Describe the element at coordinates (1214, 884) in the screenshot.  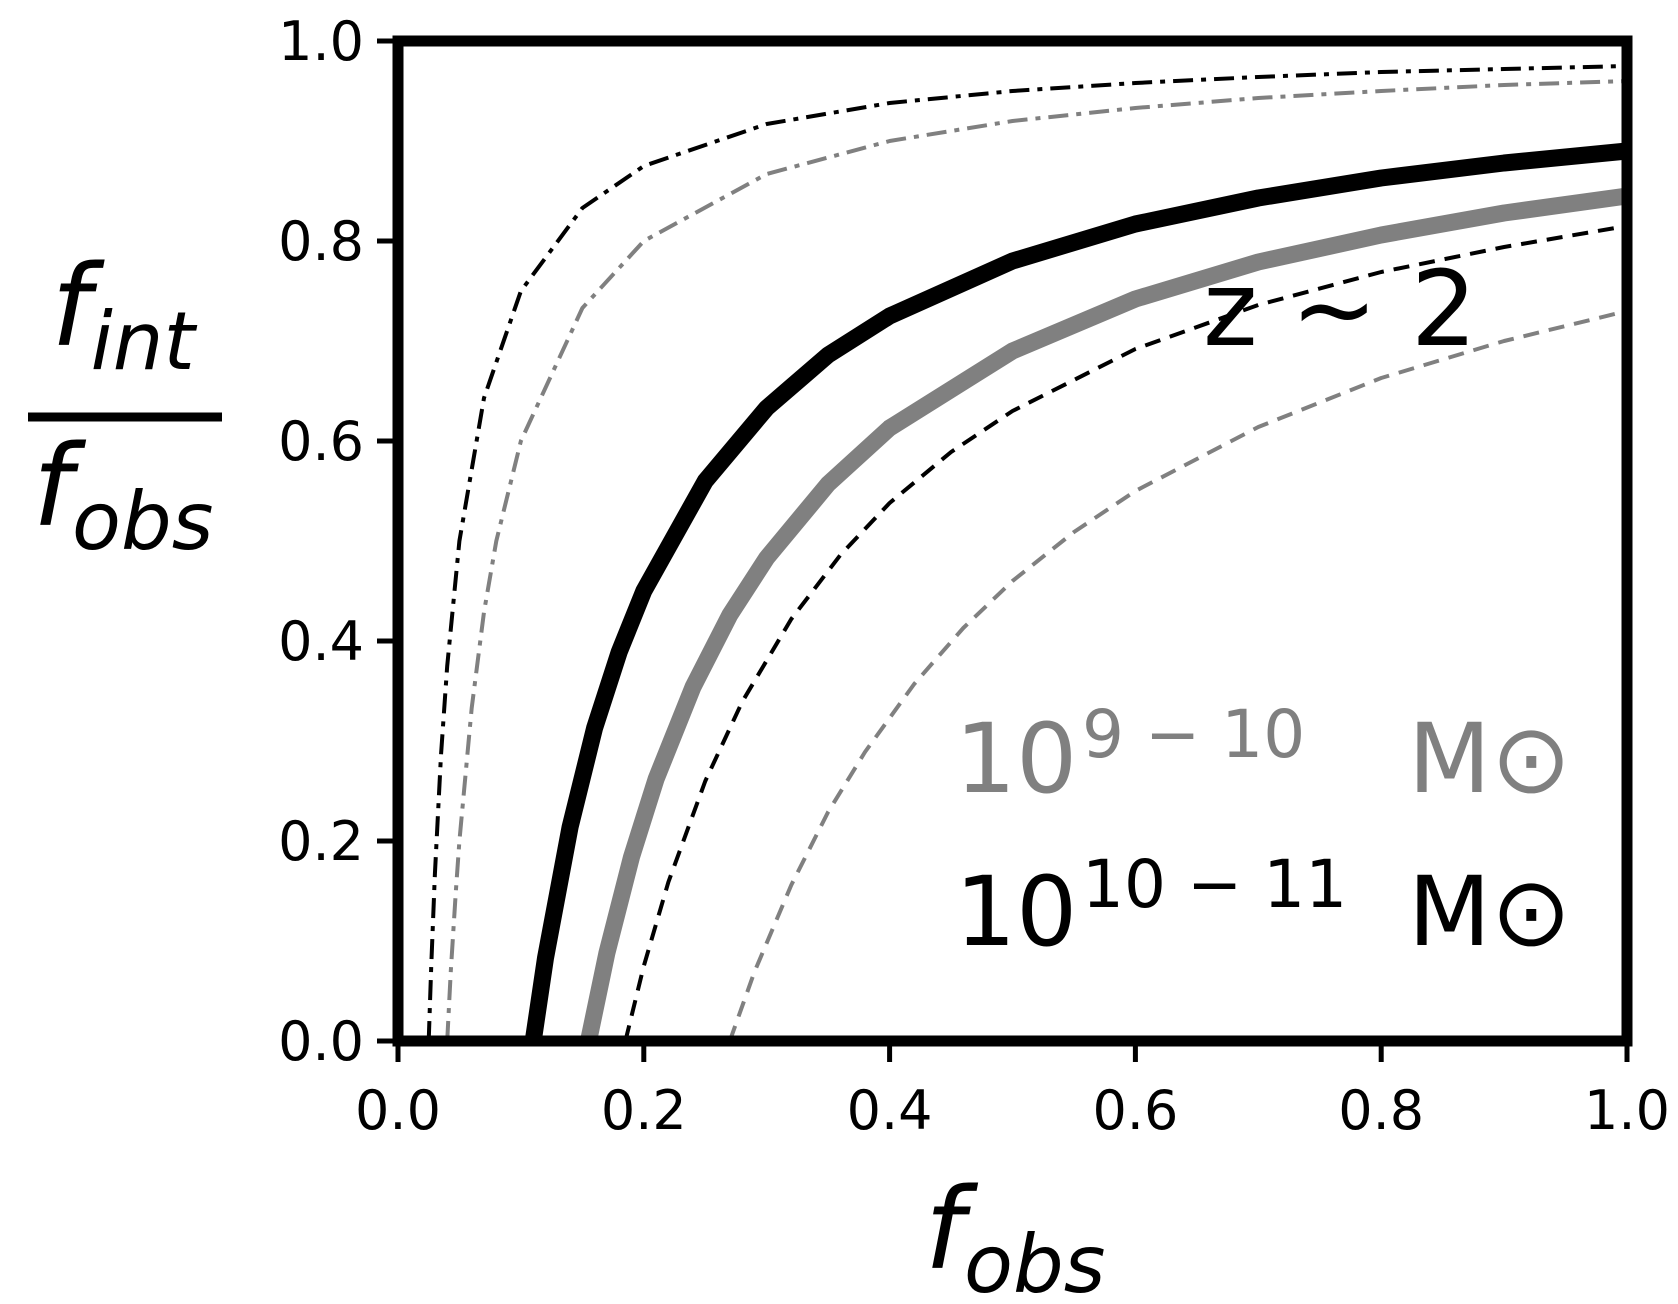
I see `mass-high-exponent: 10 − 11` at that location.